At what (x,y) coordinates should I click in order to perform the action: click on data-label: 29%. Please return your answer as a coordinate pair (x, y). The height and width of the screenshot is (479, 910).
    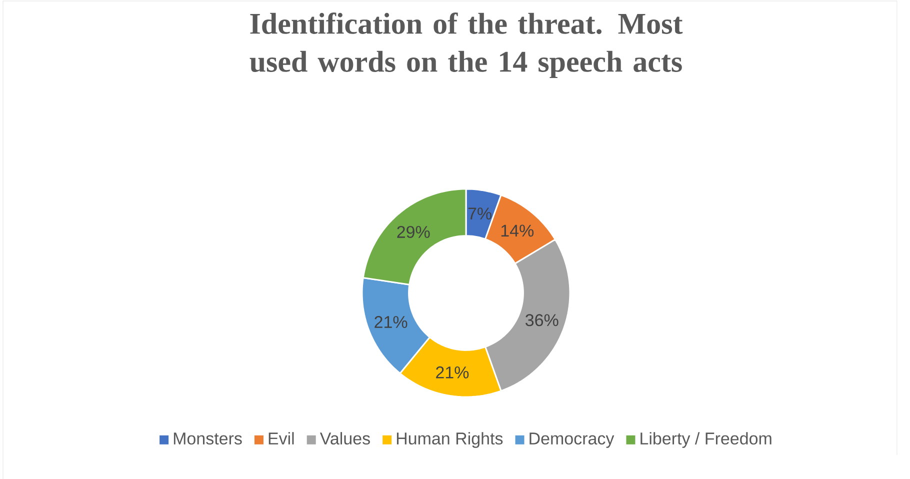
    Looking at the image, I should click on (413, 232).